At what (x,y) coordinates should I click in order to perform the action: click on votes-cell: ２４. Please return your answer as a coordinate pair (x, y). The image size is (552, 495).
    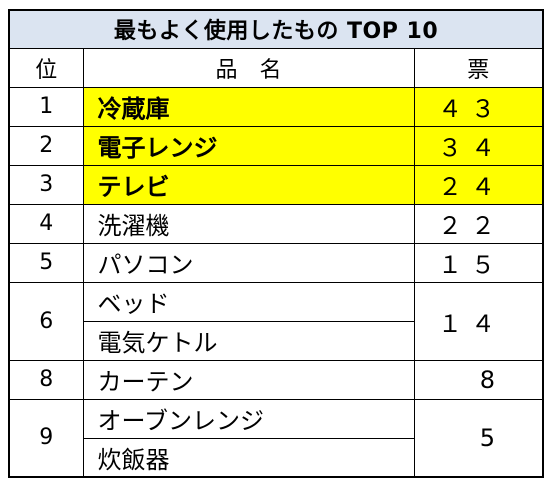
    Looking at the image, I should click on (478, 184).